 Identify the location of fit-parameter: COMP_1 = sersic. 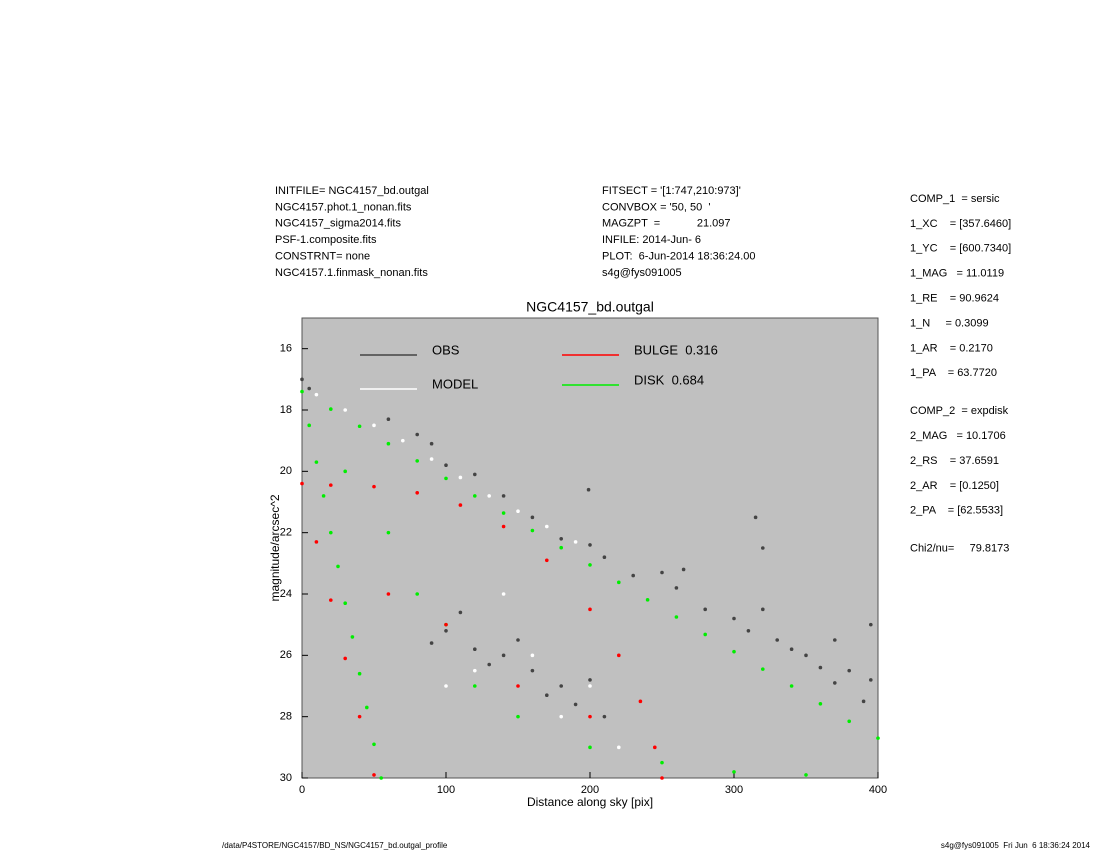
(955, 199).